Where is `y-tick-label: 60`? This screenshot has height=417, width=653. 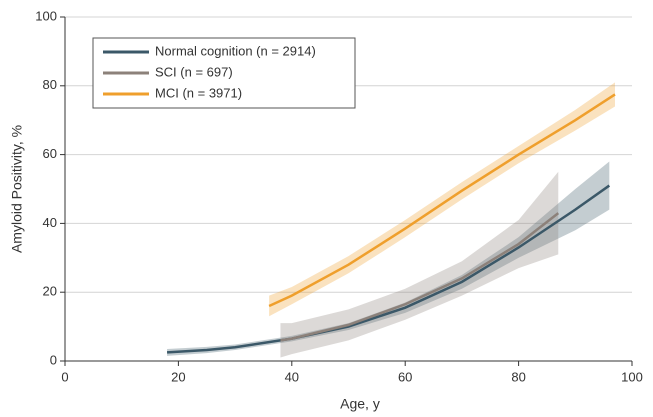 y-tick-label: 60 is located at coordinates (50, 153).